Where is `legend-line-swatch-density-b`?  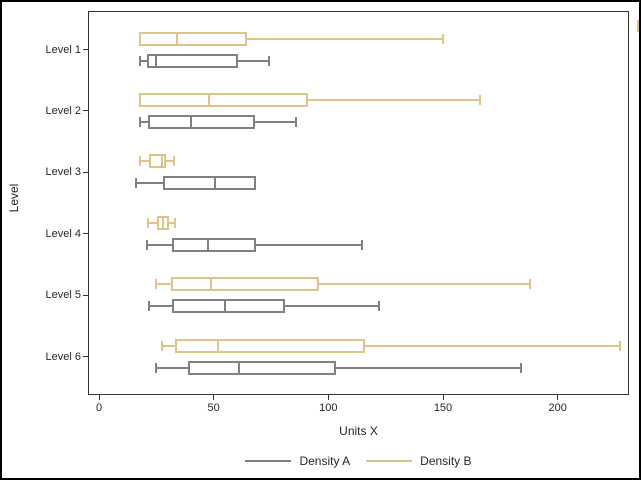 legend-line-swatch-density-b is located at coordinates (389, 461).